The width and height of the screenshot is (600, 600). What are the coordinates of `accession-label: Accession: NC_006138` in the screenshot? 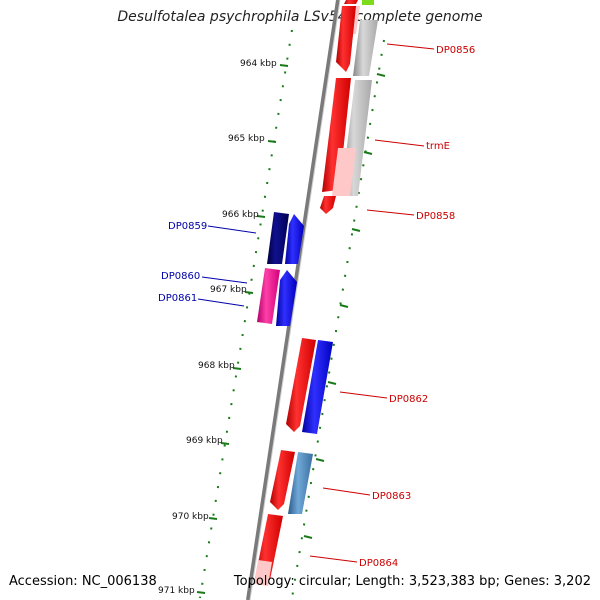 It's located at (83, 581).